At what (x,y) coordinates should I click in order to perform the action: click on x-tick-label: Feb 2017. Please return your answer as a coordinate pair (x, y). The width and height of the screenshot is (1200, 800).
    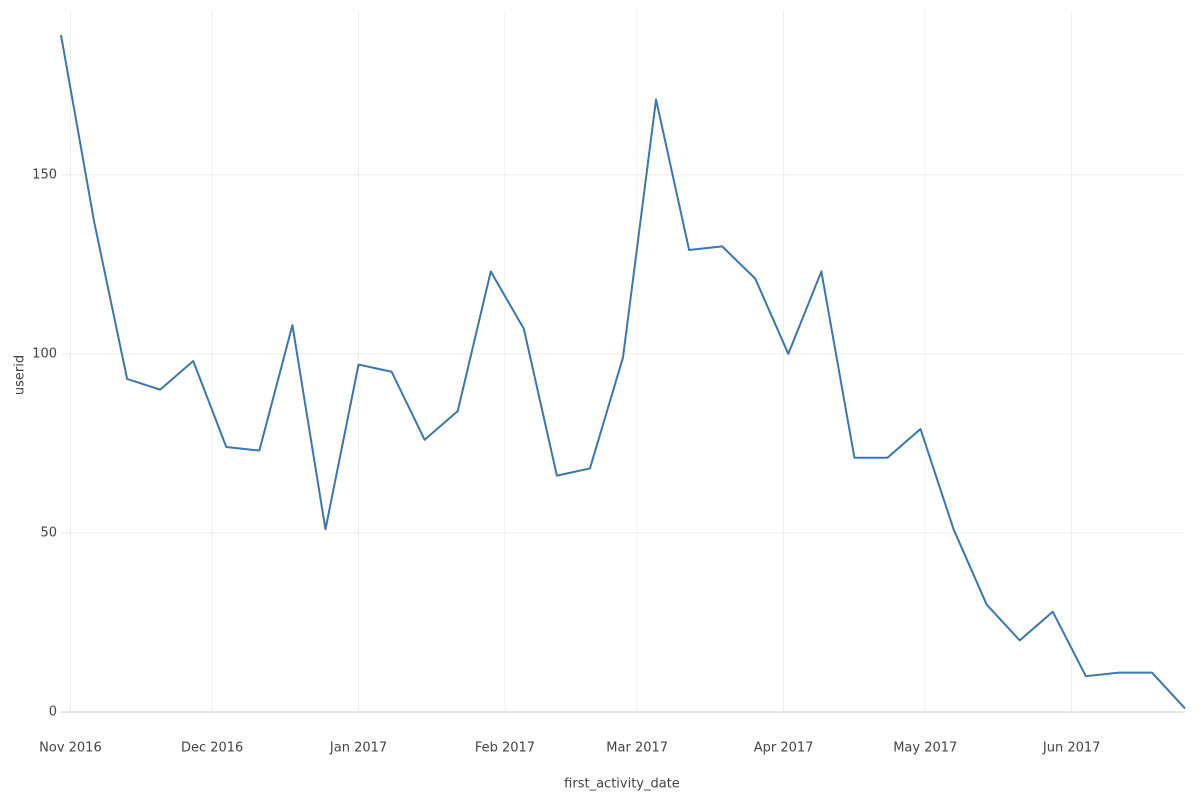
    Looking at the image, I should click on (505, 748).